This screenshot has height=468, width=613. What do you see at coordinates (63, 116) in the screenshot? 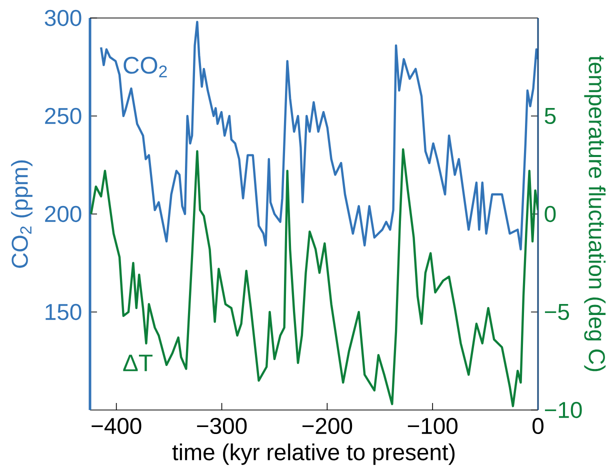
I see `y-tick-label: 250` at bounding box center [63, 116].